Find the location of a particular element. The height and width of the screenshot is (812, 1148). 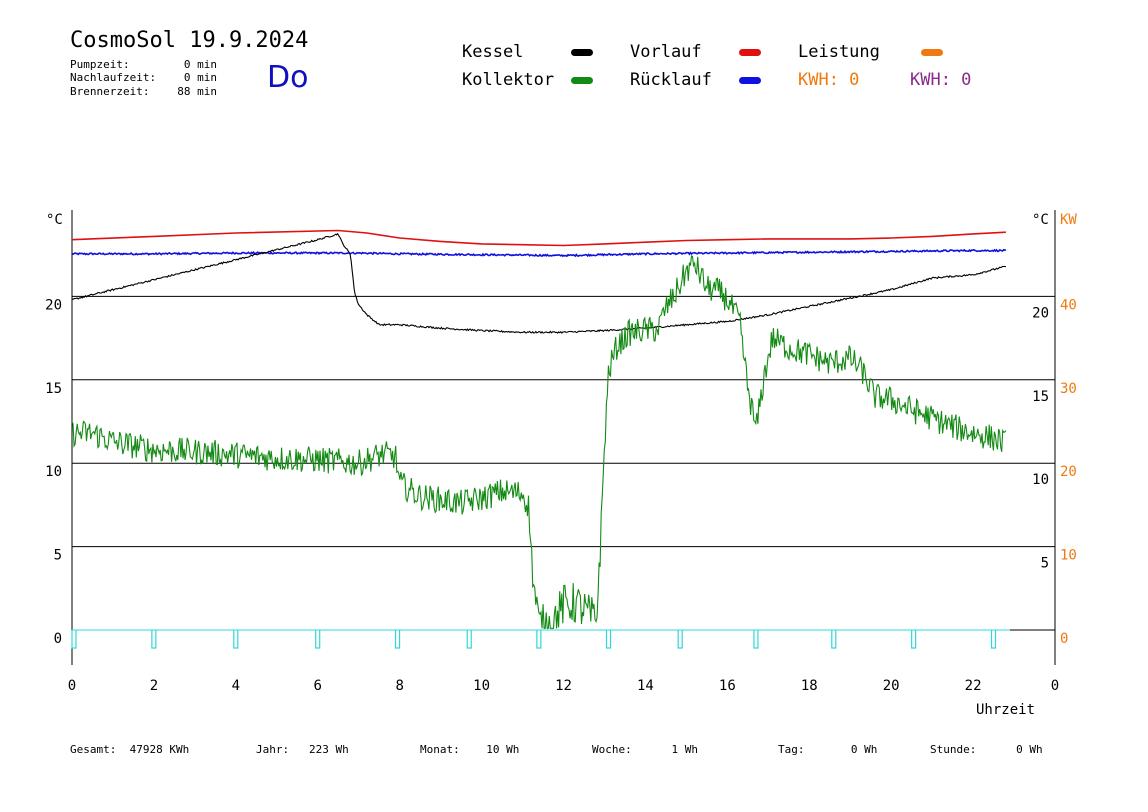

legend-swatch-leistung is located at coordinates (932, 52).